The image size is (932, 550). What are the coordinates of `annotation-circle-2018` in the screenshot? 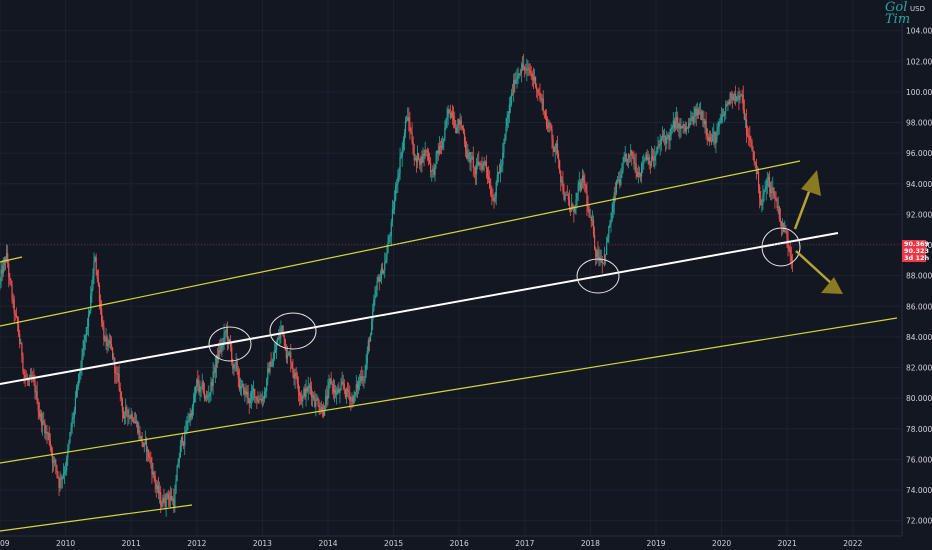 It's located at (598, 276).